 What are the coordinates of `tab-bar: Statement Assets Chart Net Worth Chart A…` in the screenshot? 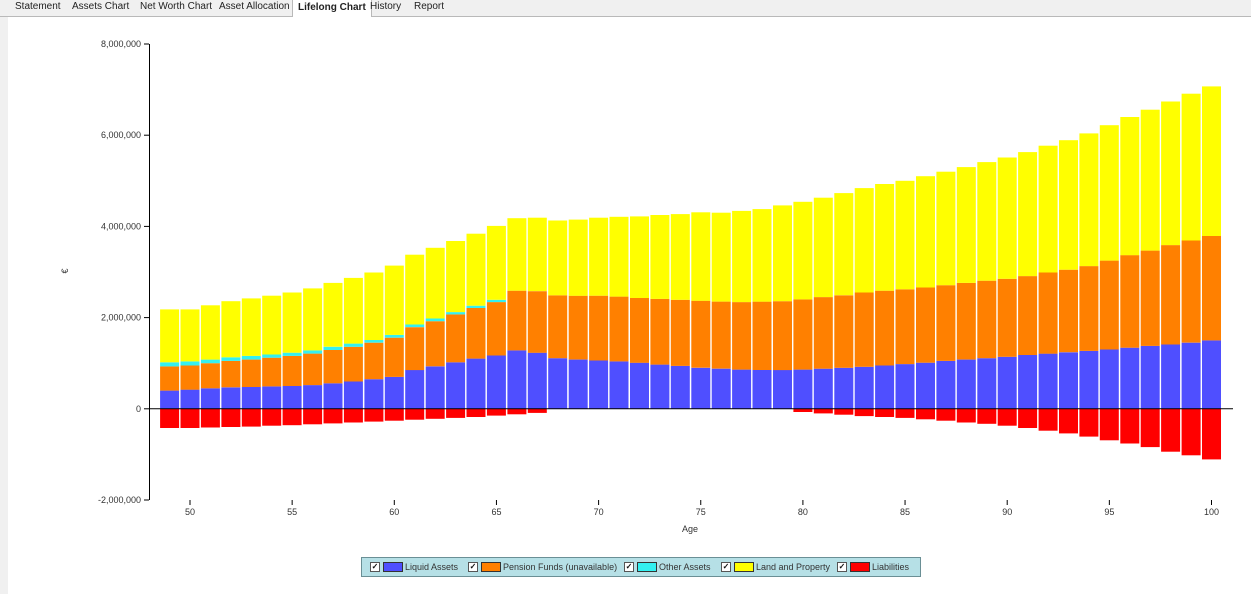 It's located at (625, 8).